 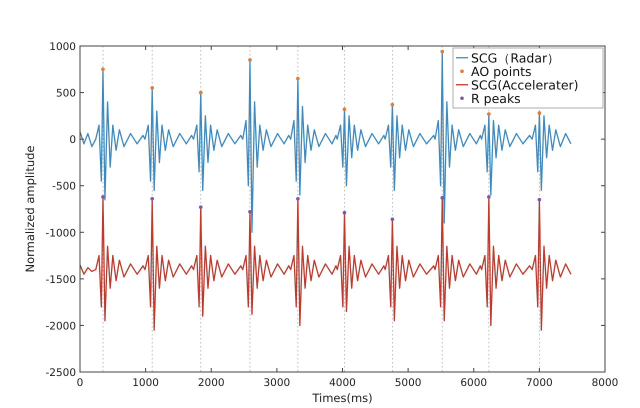 I want to click on y-tick-label: -2000, so click(x=60, y=326).